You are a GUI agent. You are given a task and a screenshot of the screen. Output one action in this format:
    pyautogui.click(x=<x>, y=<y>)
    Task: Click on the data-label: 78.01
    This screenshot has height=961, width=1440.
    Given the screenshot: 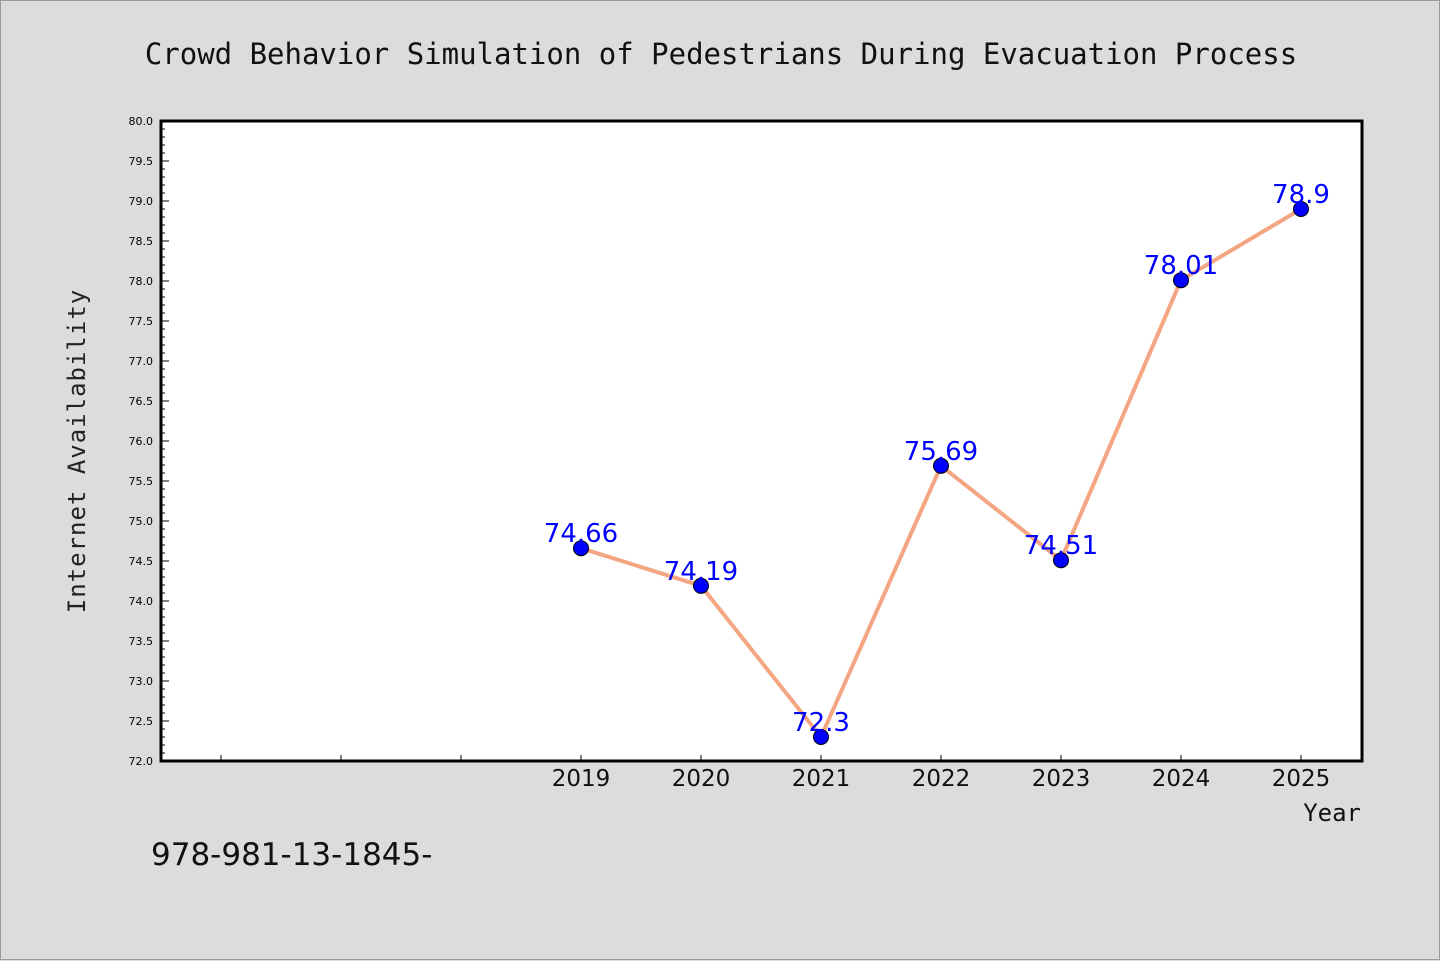 What is the action you would take?
    pyautogui.click(x=1181, y=266)
    